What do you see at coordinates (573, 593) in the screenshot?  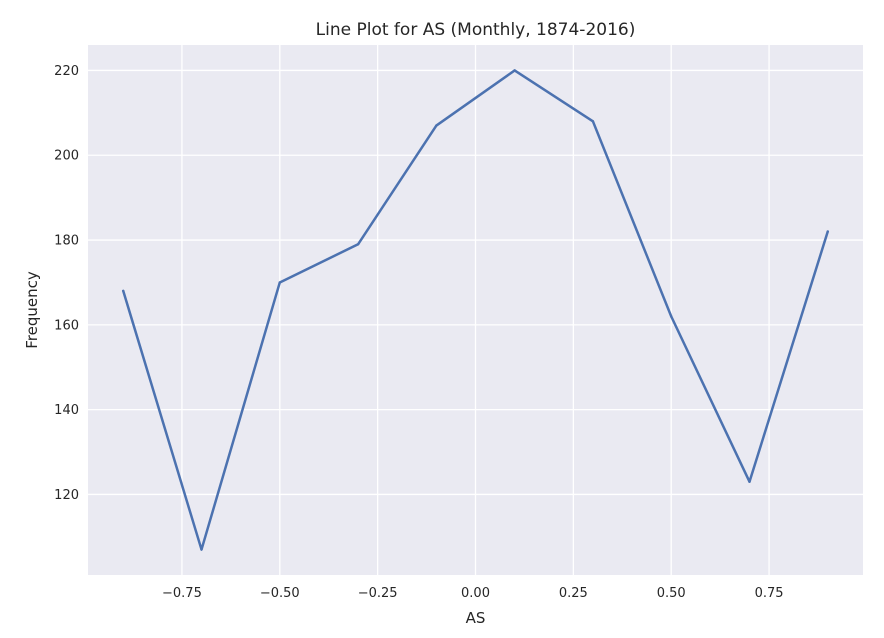 I see `x-tick-label: 0.25` at bounding box center [573, 593].